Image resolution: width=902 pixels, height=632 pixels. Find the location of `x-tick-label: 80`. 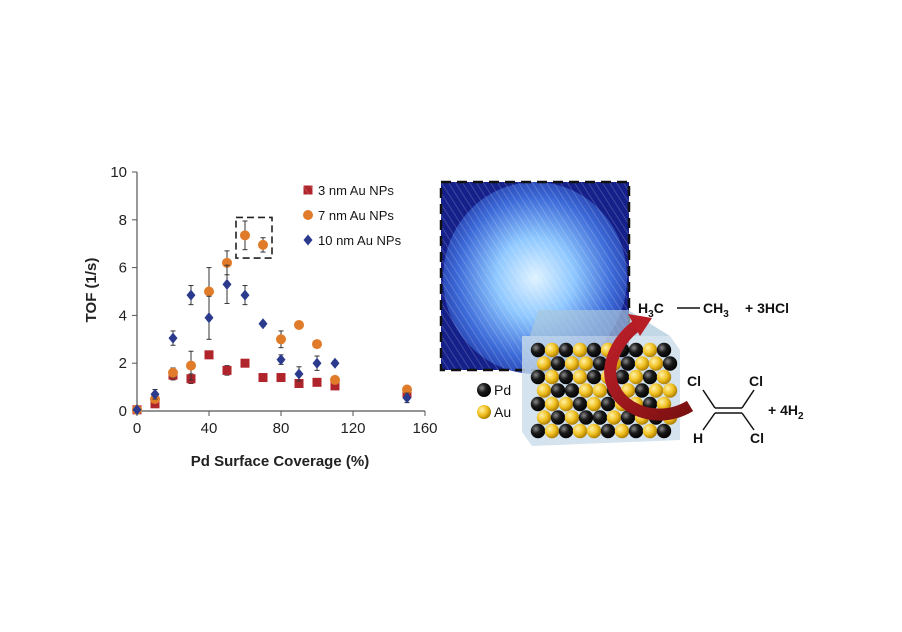

x-tick-label: 80 is located at coordinates (281, 428).